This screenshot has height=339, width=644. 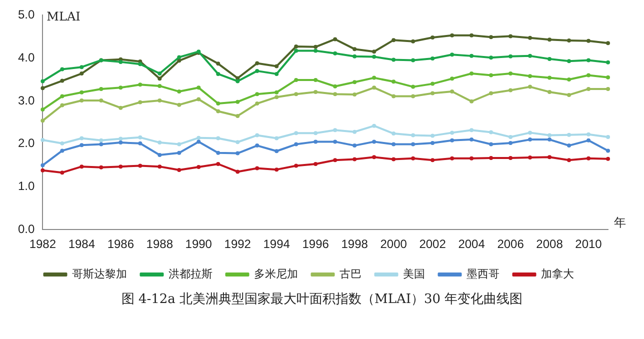 I want to click on legend-label: 洪都拉斯, so click(x=190, y=273).